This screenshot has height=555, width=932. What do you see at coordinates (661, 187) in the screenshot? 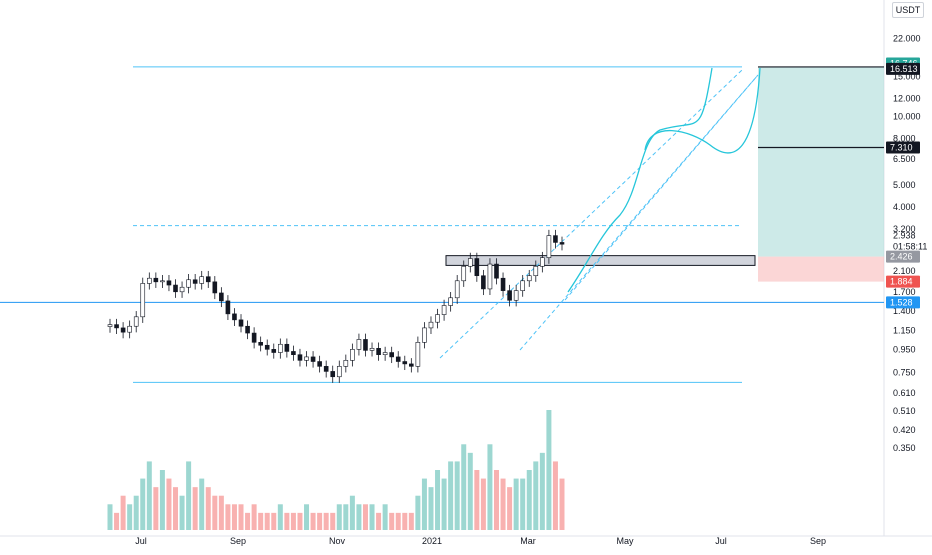
I see `channel-mid-line` at bounding box center [661, 187].